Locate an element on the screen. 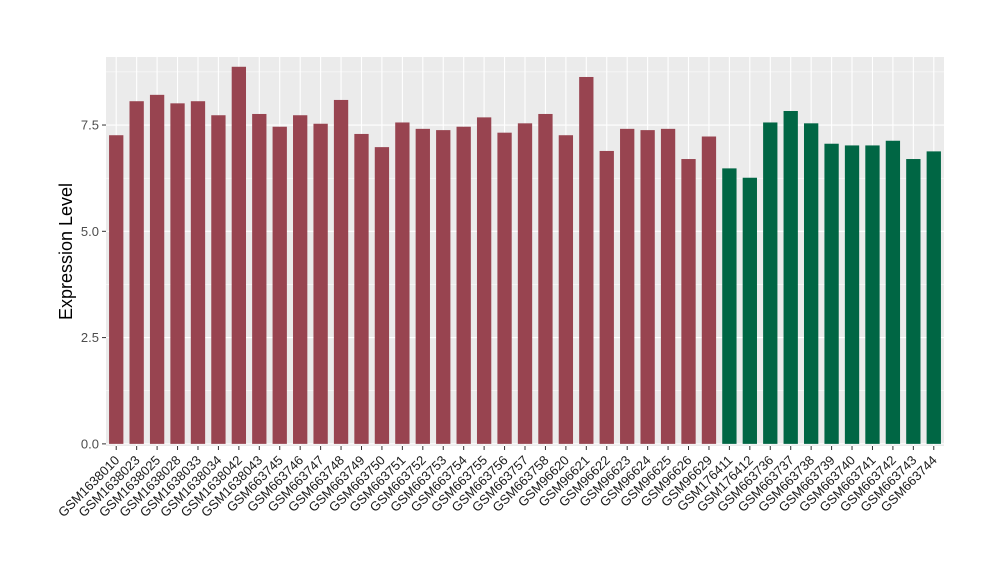 Image resolution: width=1000 pixels, height=580 pixels. y-axis: 0.0 2.5 5.0 7.5 is located at coordinates (93, 284).